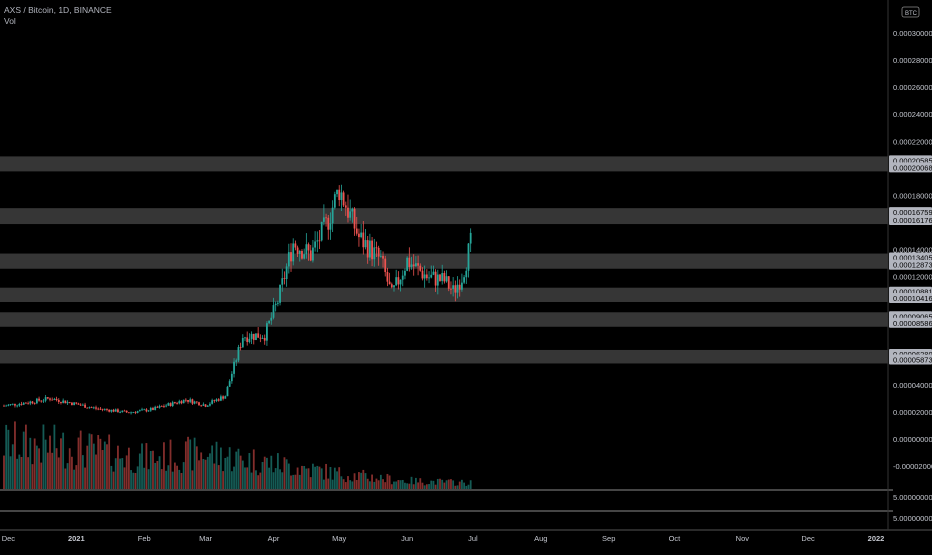  Describe the element at coordinates (912, 385) in the screenshot. I see `price-tick-label-8: 0.00004000` at that location.